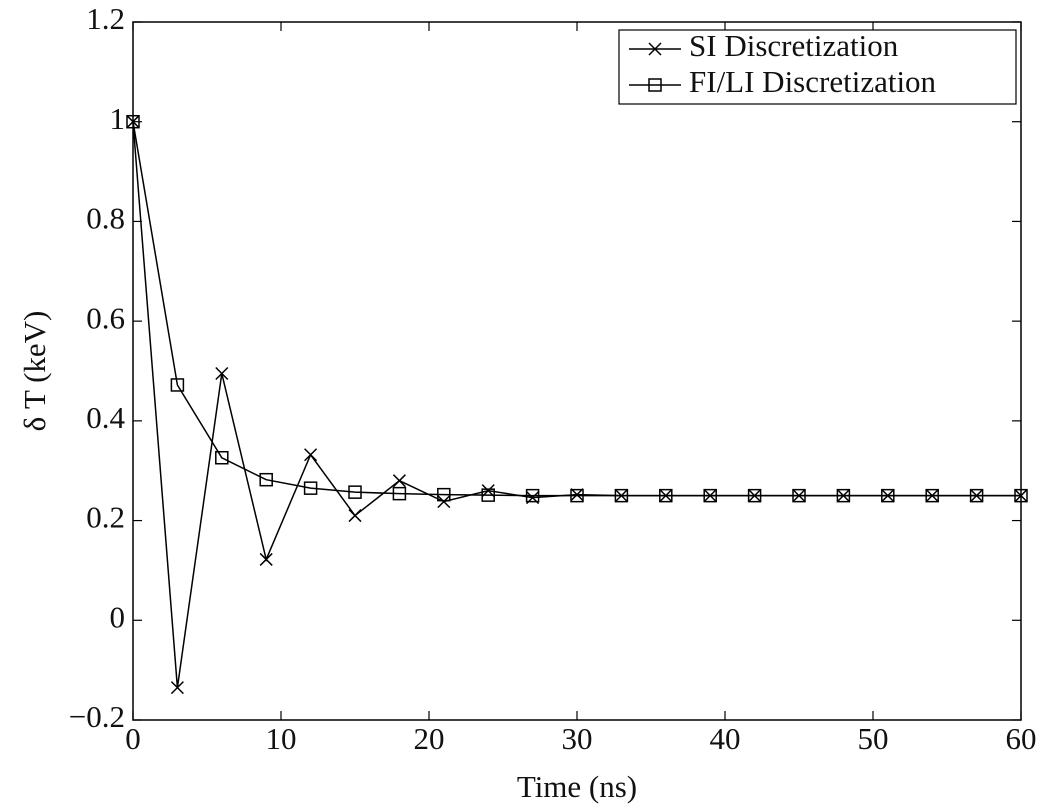 This screenshot has width=1044, height=812. I want to click on legend-label: SI Discretization, so click(794, 45).